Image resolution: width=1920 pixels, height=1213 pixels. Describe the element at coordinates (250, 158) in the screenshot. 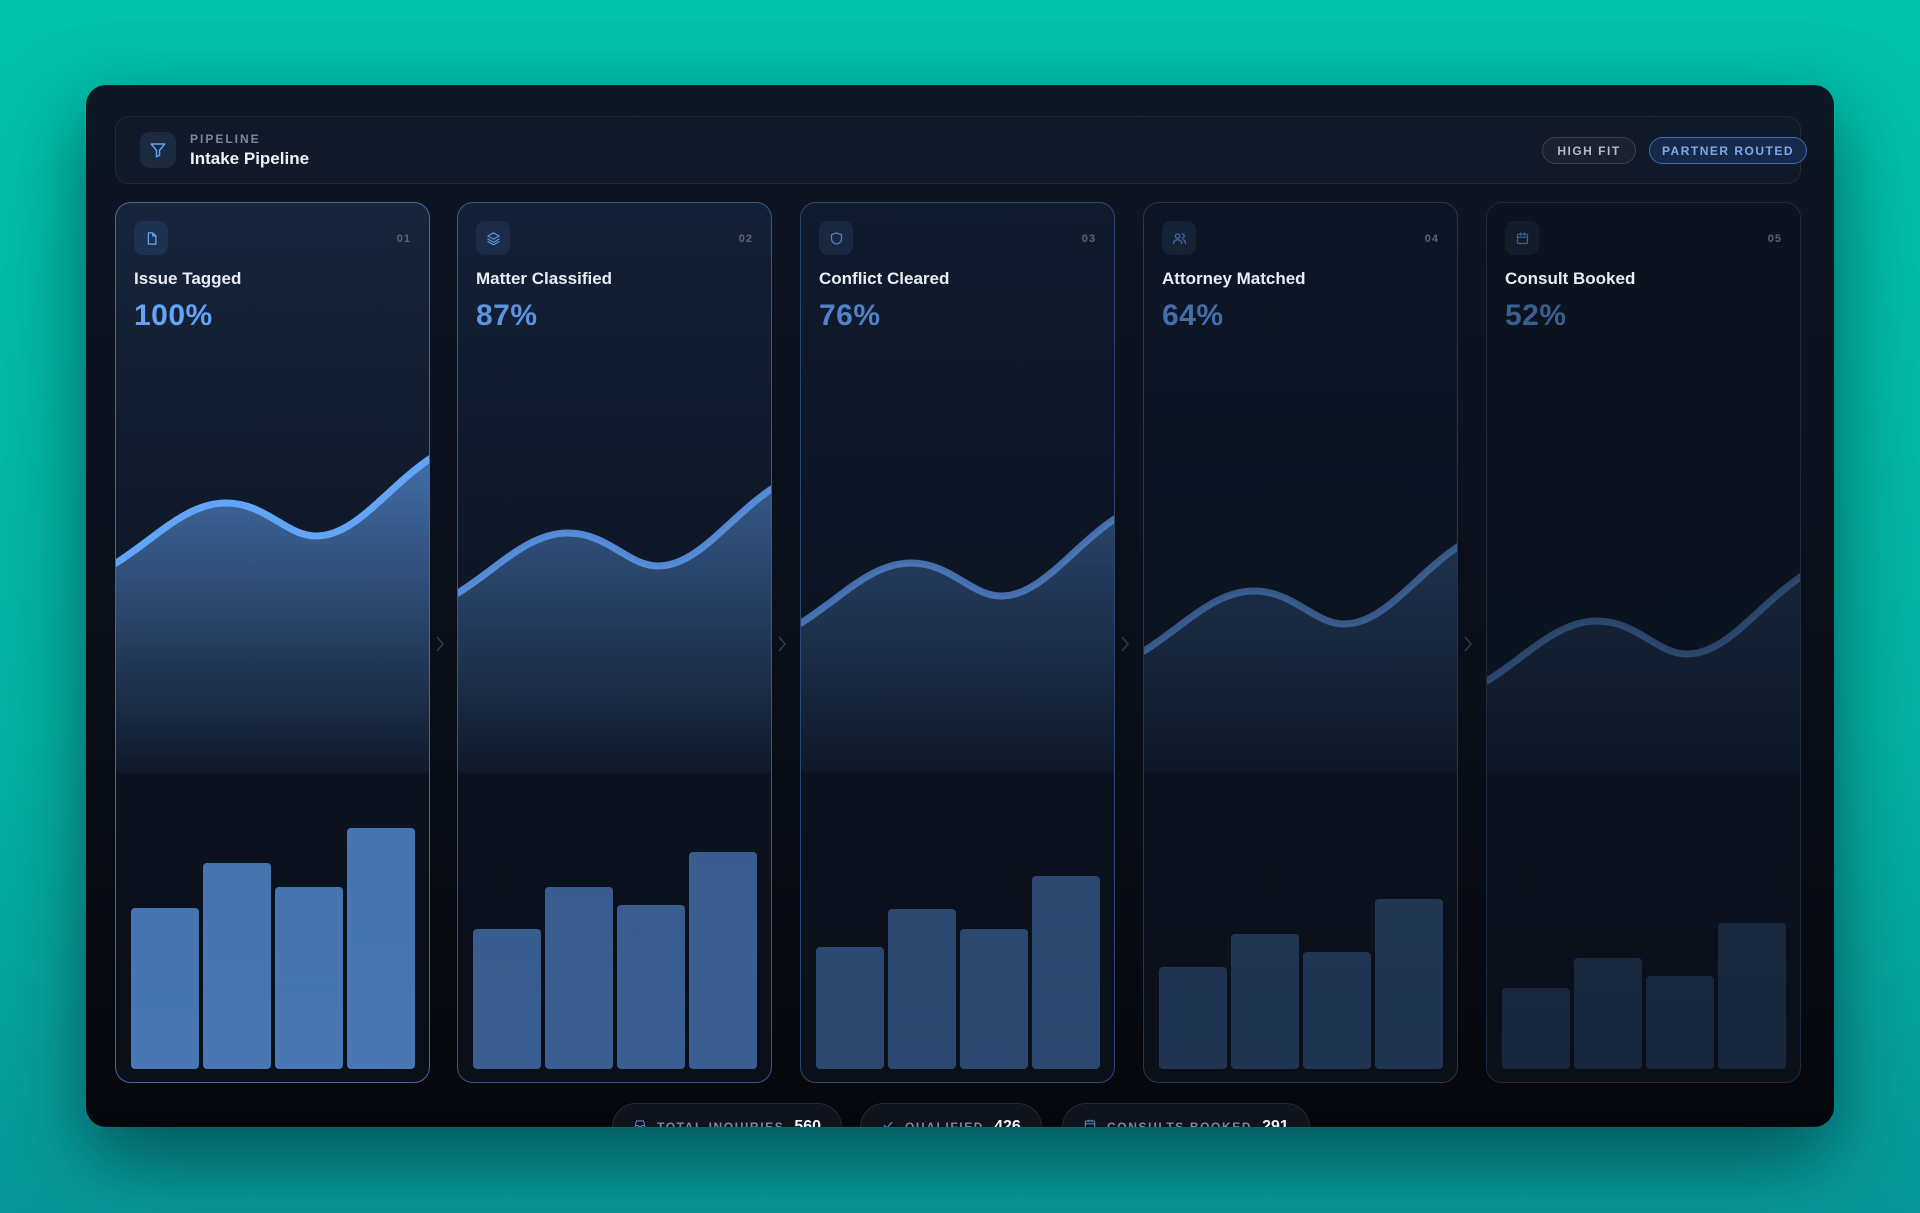

I see `page-title: Intake Pipeline` at that location.